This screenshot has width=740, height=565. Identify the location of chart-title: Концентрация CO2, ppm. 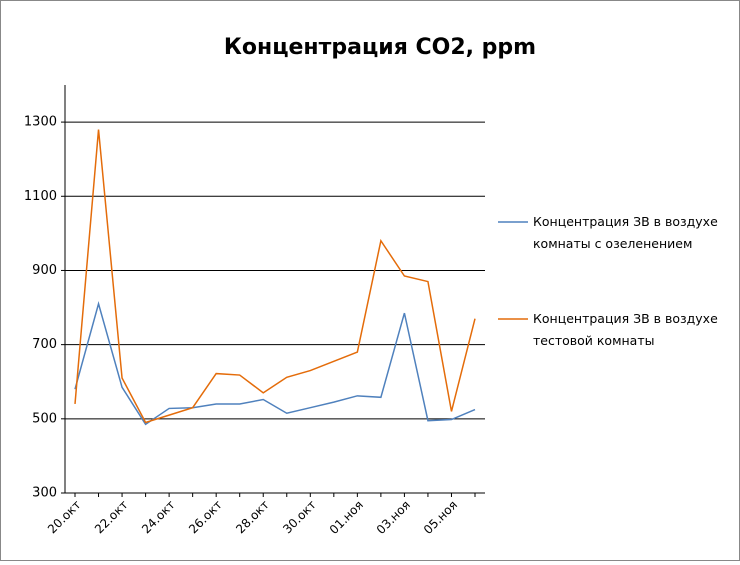
(380, 47).